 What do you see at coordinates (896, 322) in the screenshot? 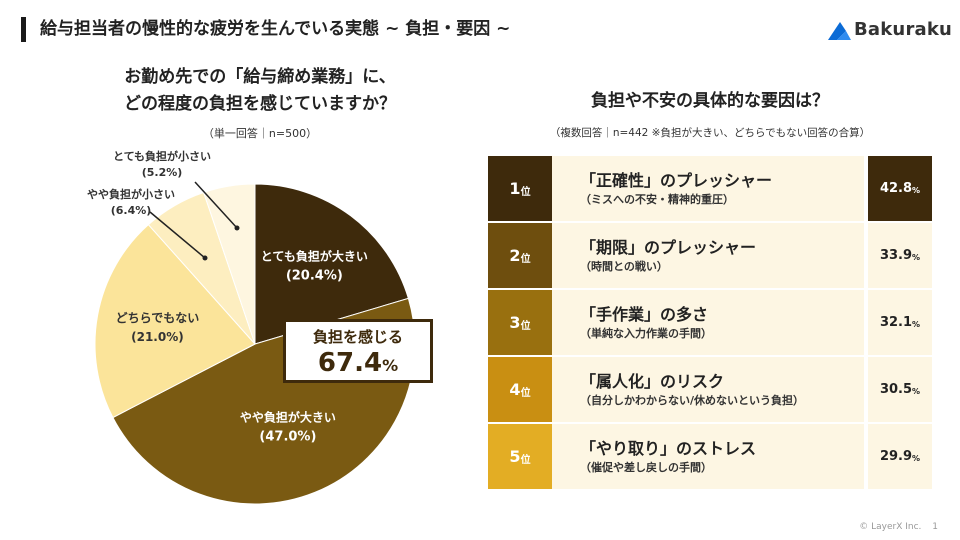
I see `percentage-value: 32.1` at bounding box center [896, 322].